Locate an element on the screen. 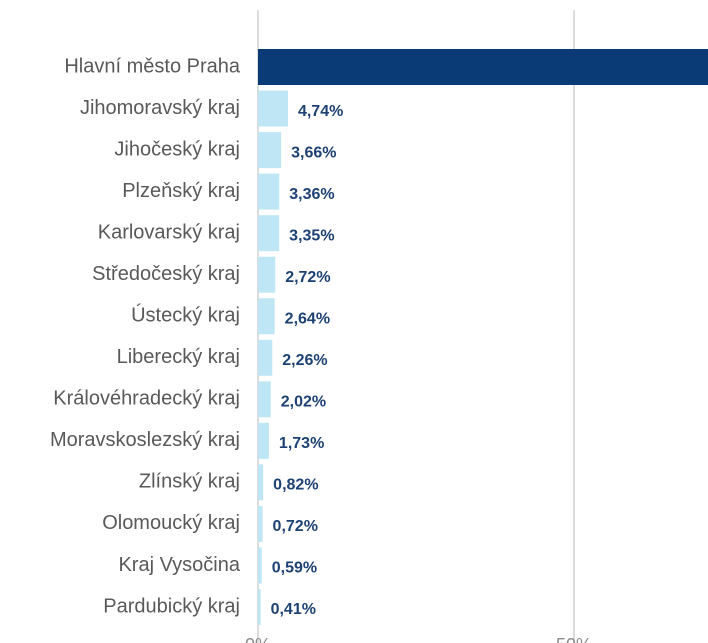 The height and width of the screenshot is (643, 708). y-tick-label: Jihočeský kraj is located at coordinates (177, 149).